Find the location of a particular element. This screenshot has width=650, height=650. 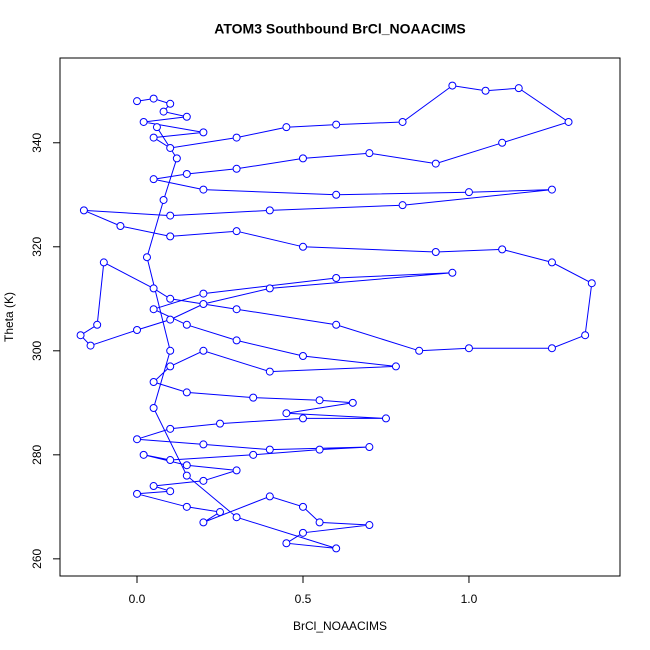

x-tick-label: 1.0 is located at coordinates (469, 599).